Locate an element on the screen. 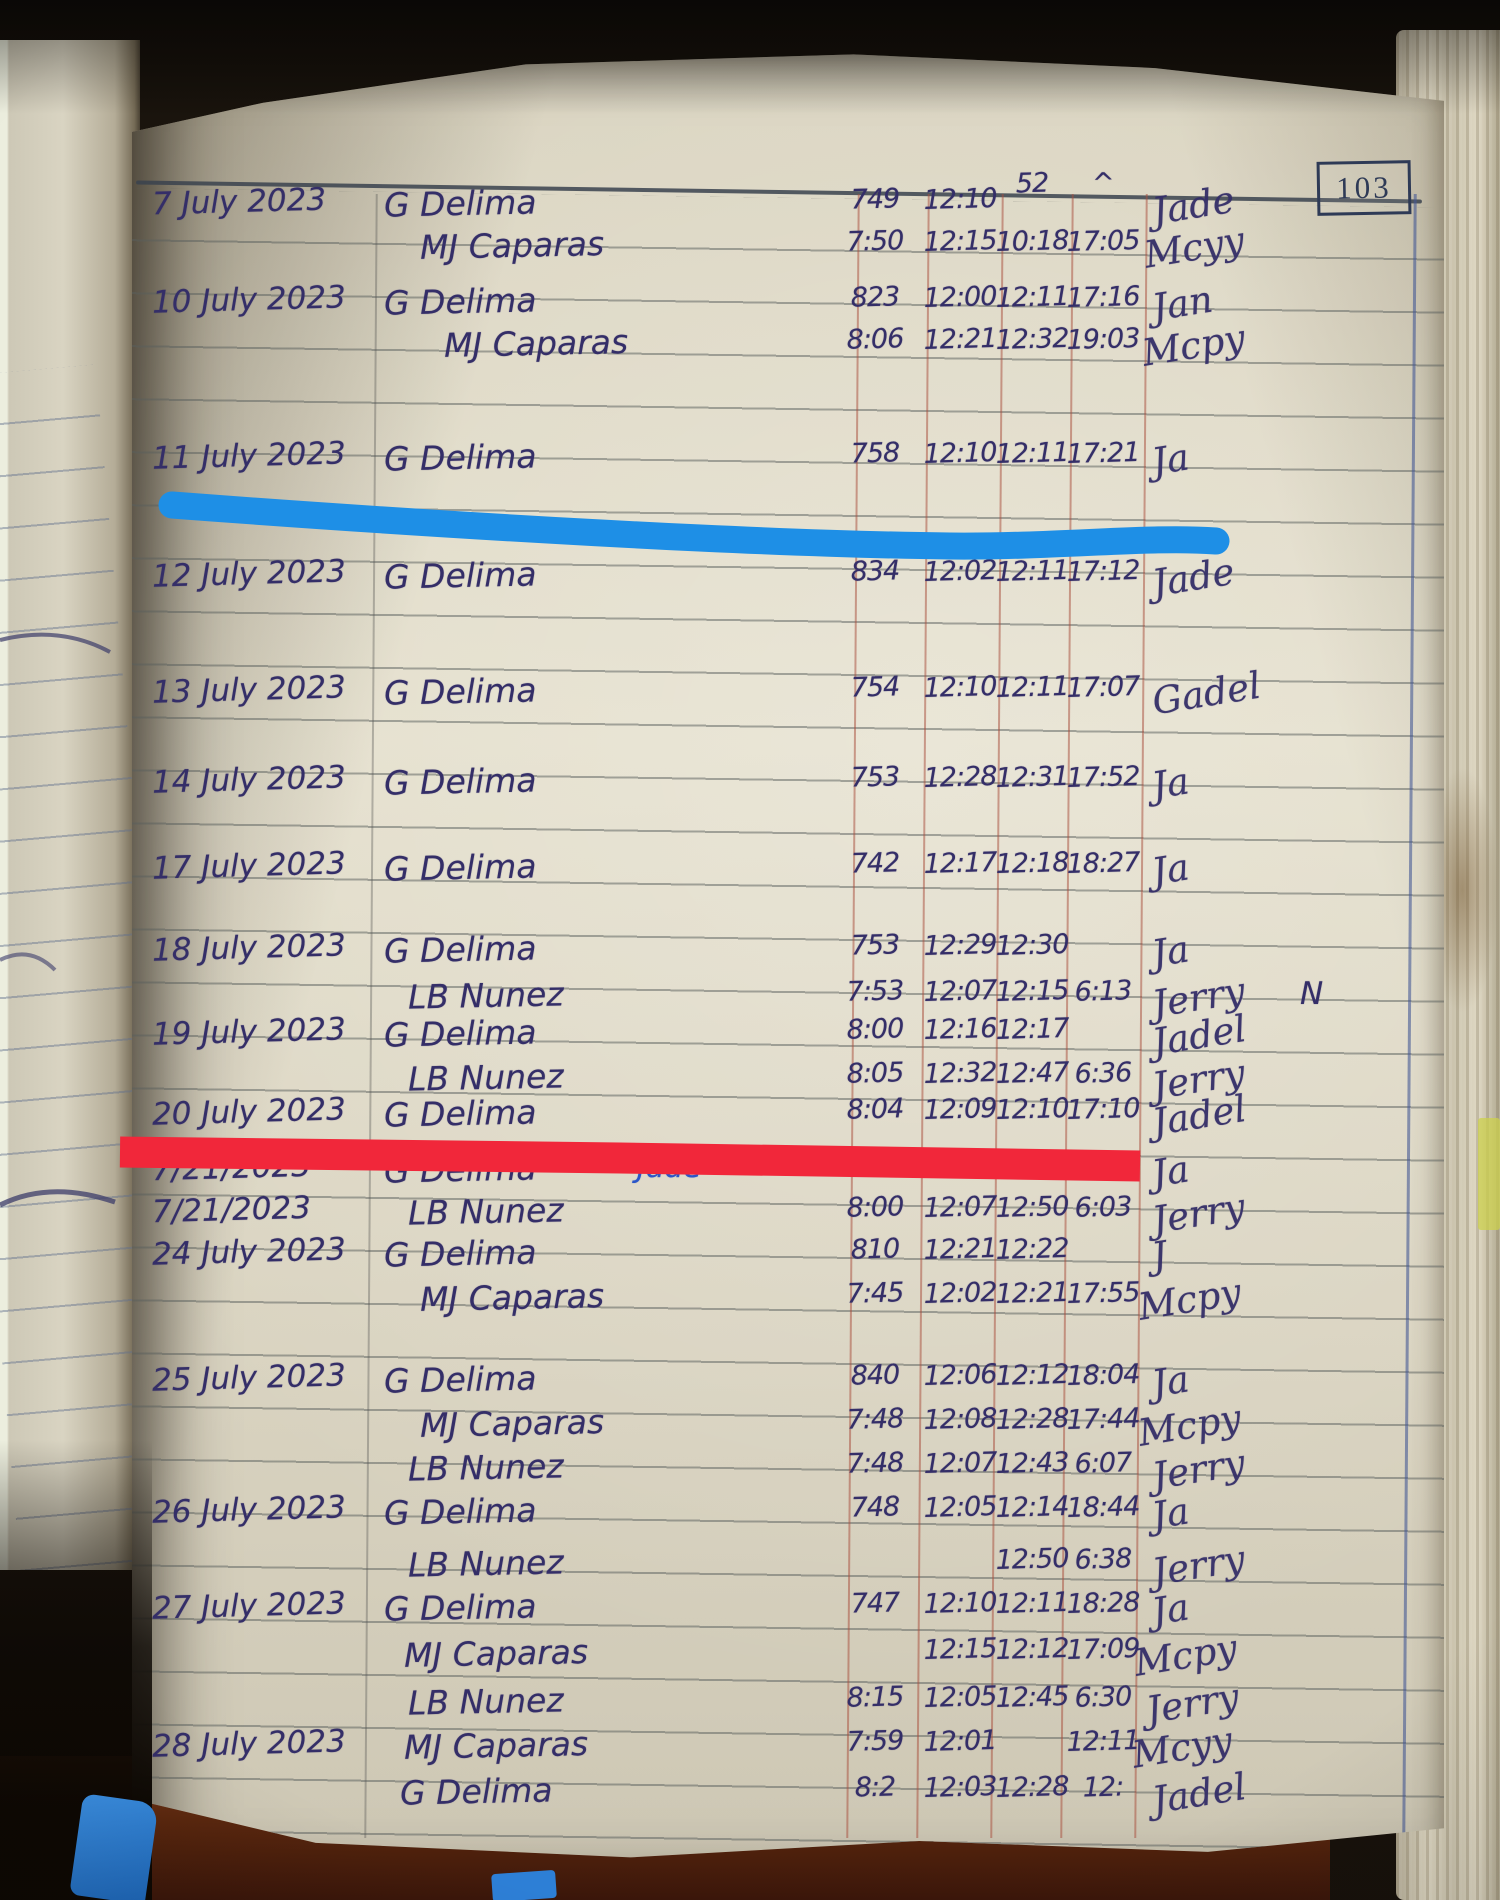 The width and height of the screenshot is (1500, 1900). log-row: MJ Caparas 7:45 12:02 12:21 17:55 Mcpy is located at coordinates (788, 1300).